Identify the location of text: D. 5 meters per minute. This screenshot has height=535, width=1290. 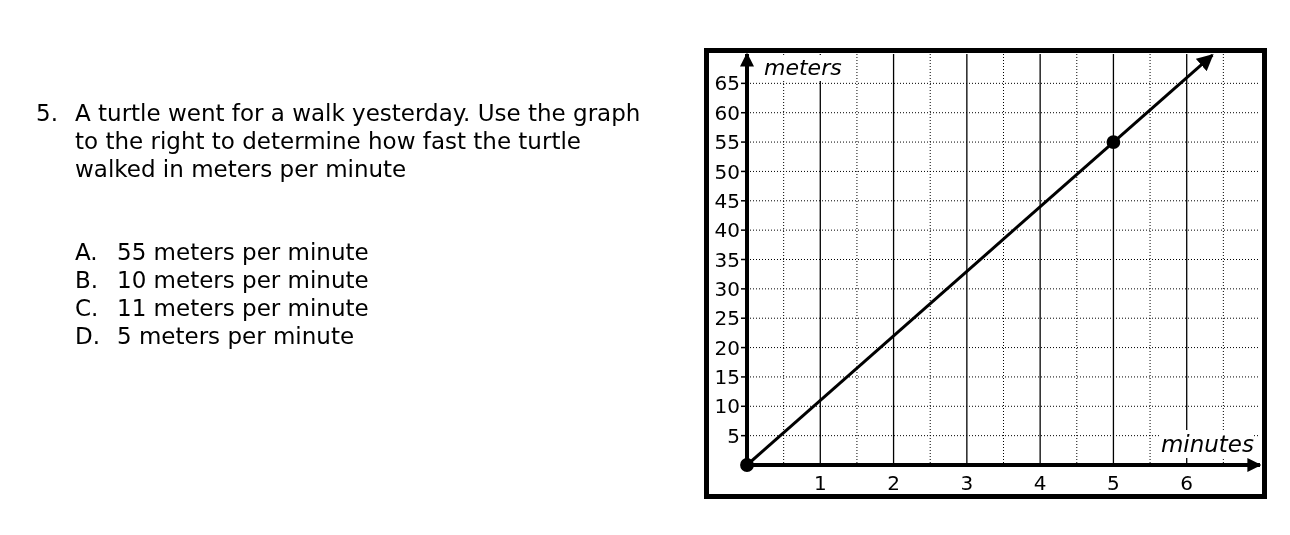
(215, 336).